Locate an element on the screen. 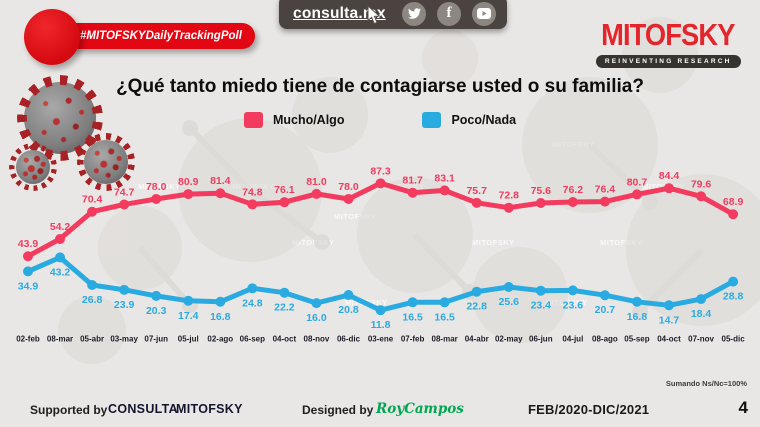 The height and width of the screenshot is (427, 760). page-number: 4 is located at coordinates (743, 407).